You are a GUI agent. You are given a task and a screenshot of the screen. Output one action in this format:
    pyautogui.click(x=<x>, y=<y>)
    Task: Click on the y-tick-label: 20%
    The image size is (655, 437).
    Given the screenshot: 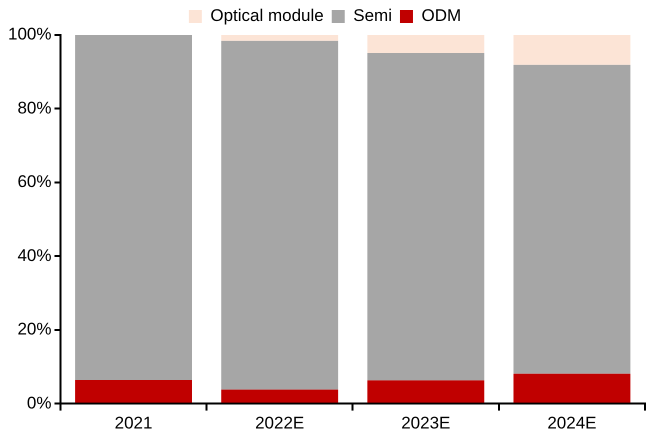 What is the action you would take?
    pyautogui.click(x=34, y=329)
    